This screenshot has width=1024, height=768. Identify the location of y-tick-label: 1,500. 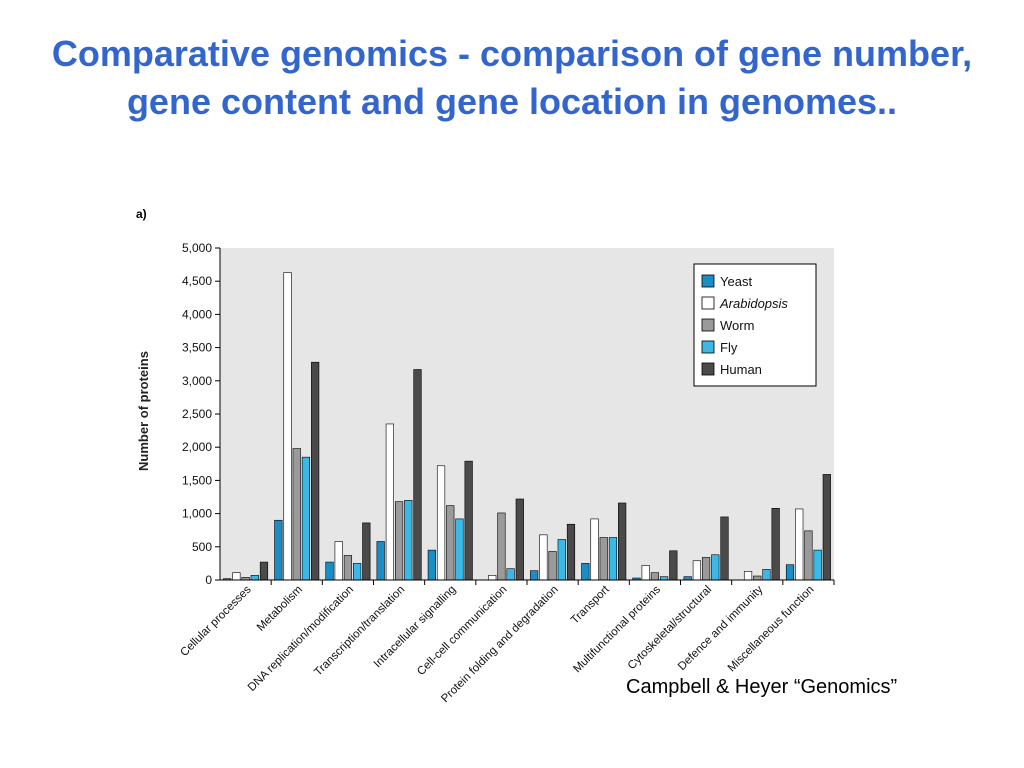
(197, 480).